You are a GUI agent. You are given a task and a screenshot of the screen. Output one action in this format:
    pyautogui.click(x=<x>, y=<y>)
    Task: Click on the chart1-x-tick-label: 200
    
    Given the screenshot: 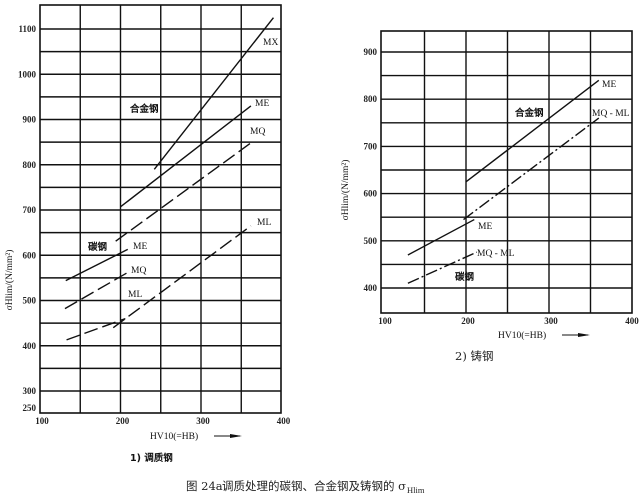 What is the action you would take?
    pyautogui.click(x=123, y=421)
    